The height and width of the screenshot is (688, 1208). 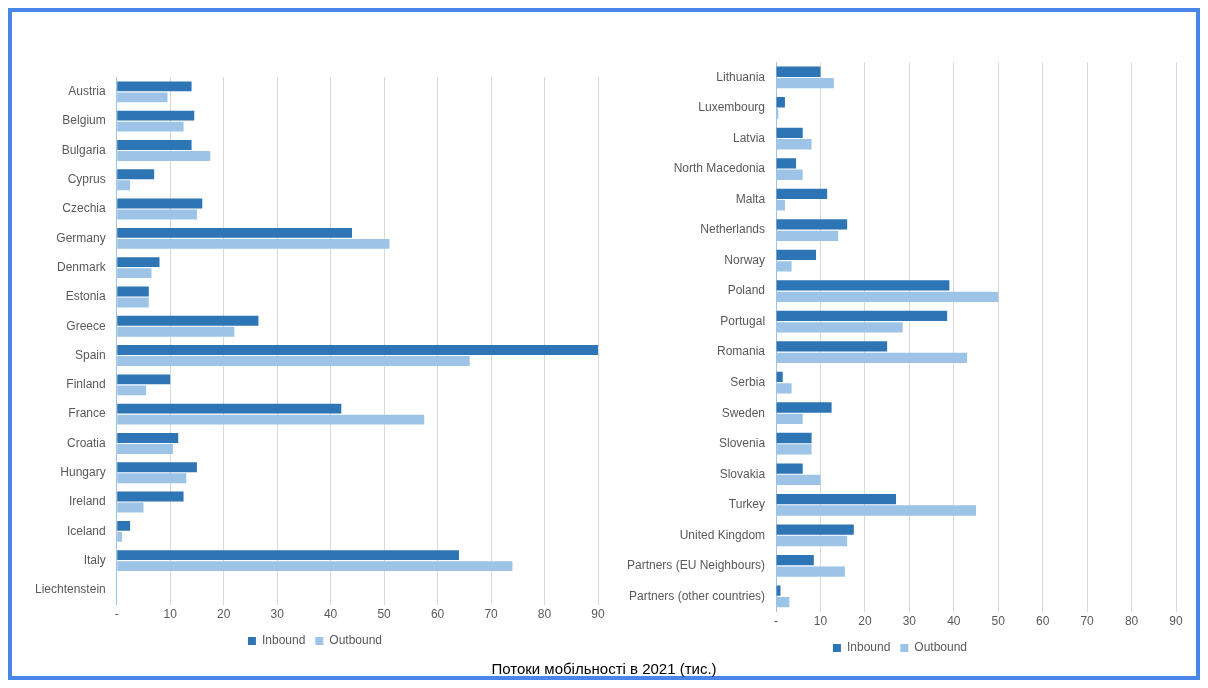 What do you see at coordinates (82, 266) in the screenshot?
I see `y-tick-label: Denmark` at bounding box center [82, 266].